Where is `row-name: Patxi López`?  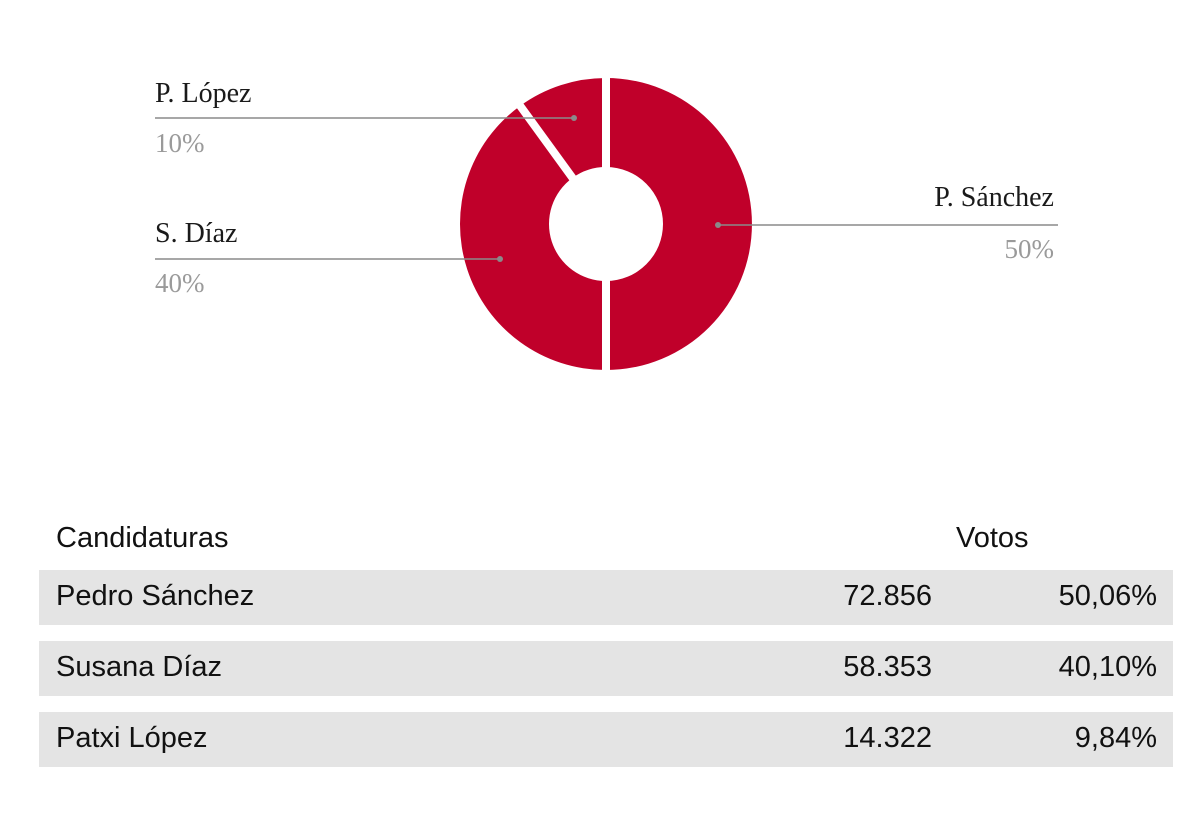
row-name: Patxi López is located at coordinates (132, 738).